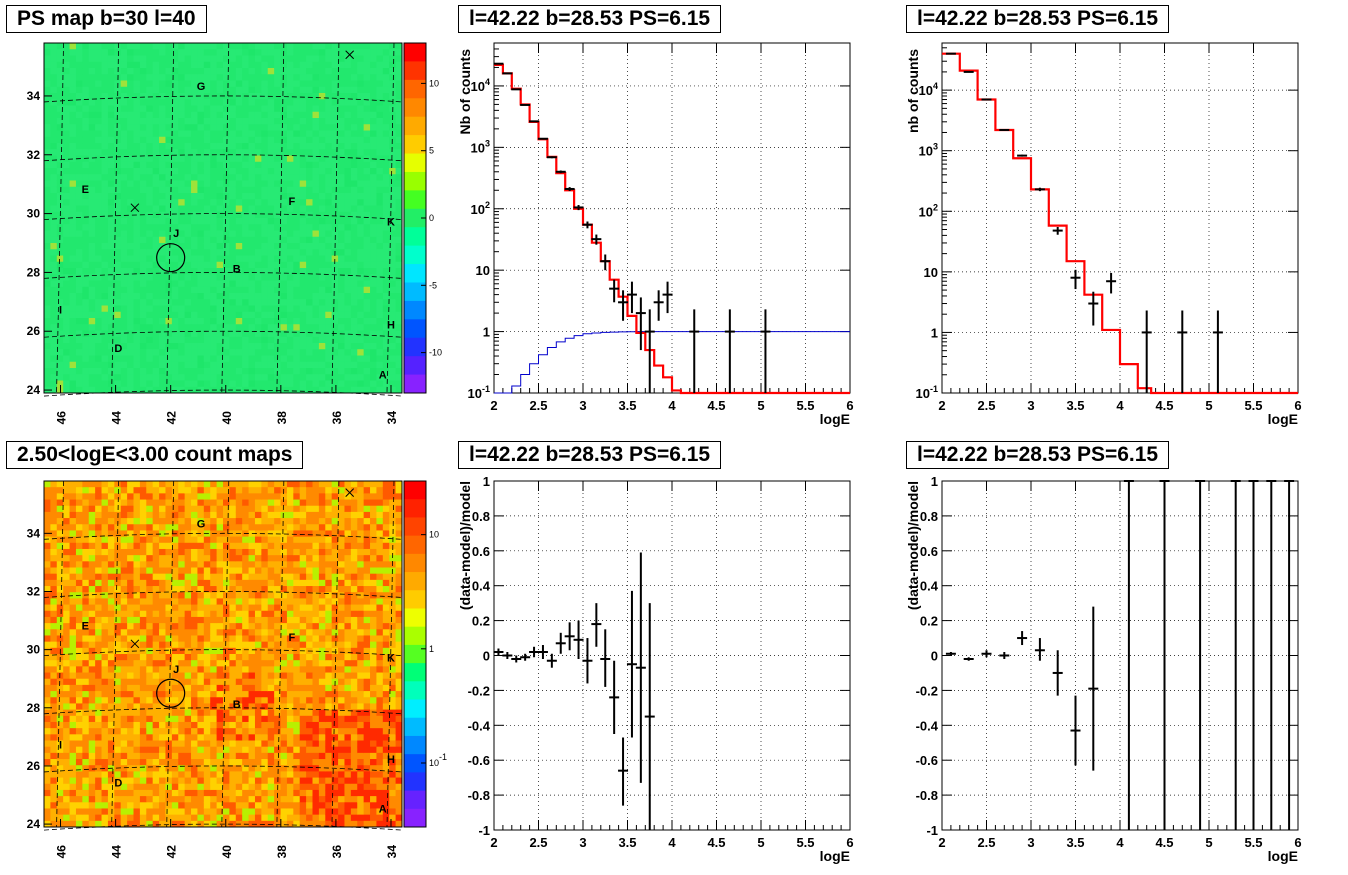 The width and height of the screenshot is (1348, 875). What do you see at coordinates (227, 852) in the screenshot?
I see `x-tick-label: 40` at bounding box center [227, 852].